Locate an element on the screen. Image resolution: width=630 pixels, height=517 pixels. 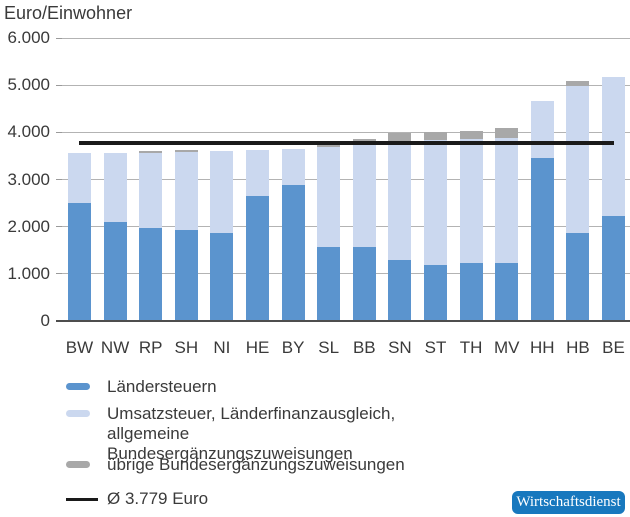
legend-swatch-laendersteuern is located at coordinates (78, 386).